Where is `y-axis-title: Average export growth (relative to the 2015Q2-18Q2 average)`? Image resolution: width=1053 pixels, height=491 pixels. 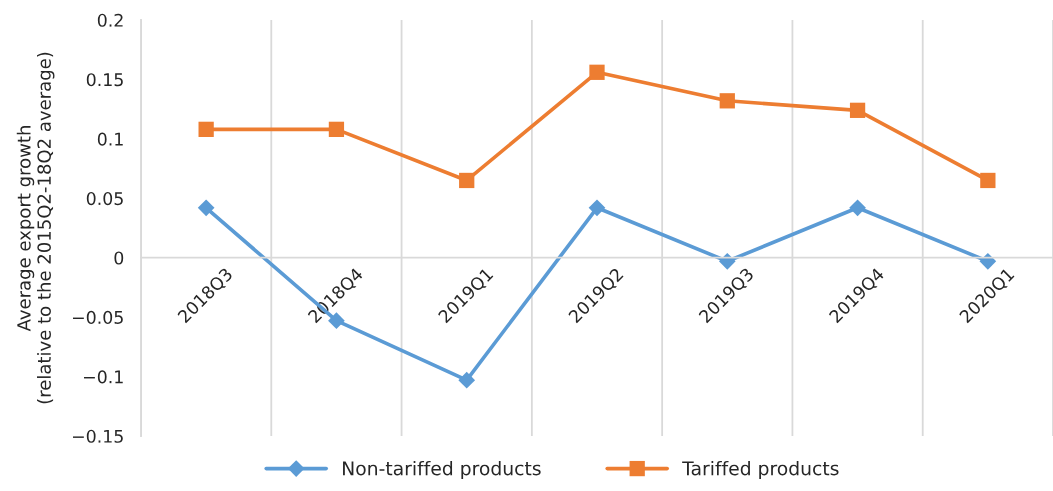
y-axis-title: Average export growth (relative to the 2015Q2-18Q2 average) is located at coordinates (35, 228).